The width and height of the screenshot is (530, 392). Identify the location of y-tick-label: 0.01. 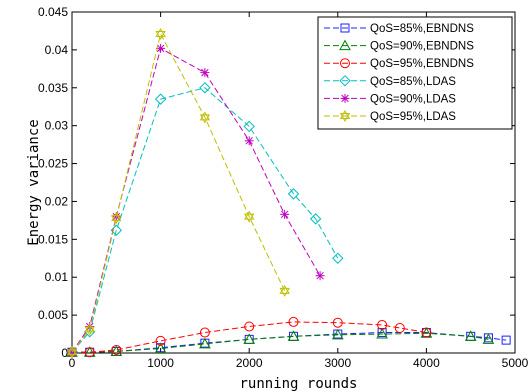
(57, 277).